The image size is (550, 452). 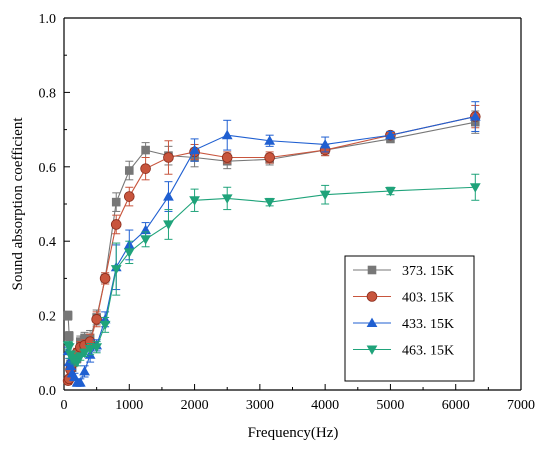 I want to click on y-tick-label: 0.6, so click(x=48, y=168).